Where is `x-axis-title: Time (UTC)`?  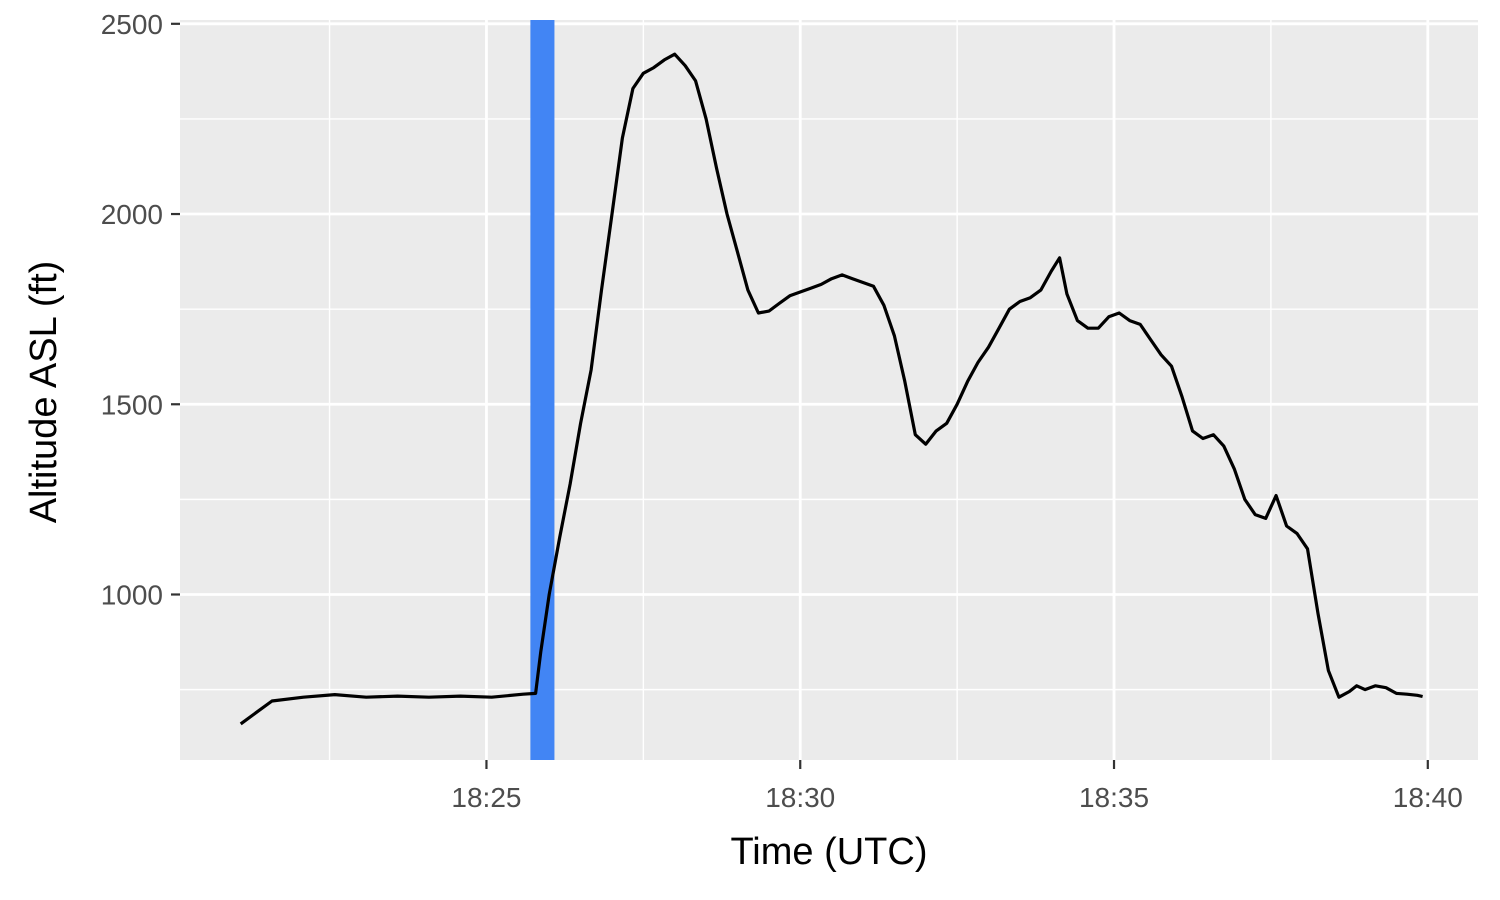 x-axis-title: Time (UTC) is located at coordinates (829, 852).